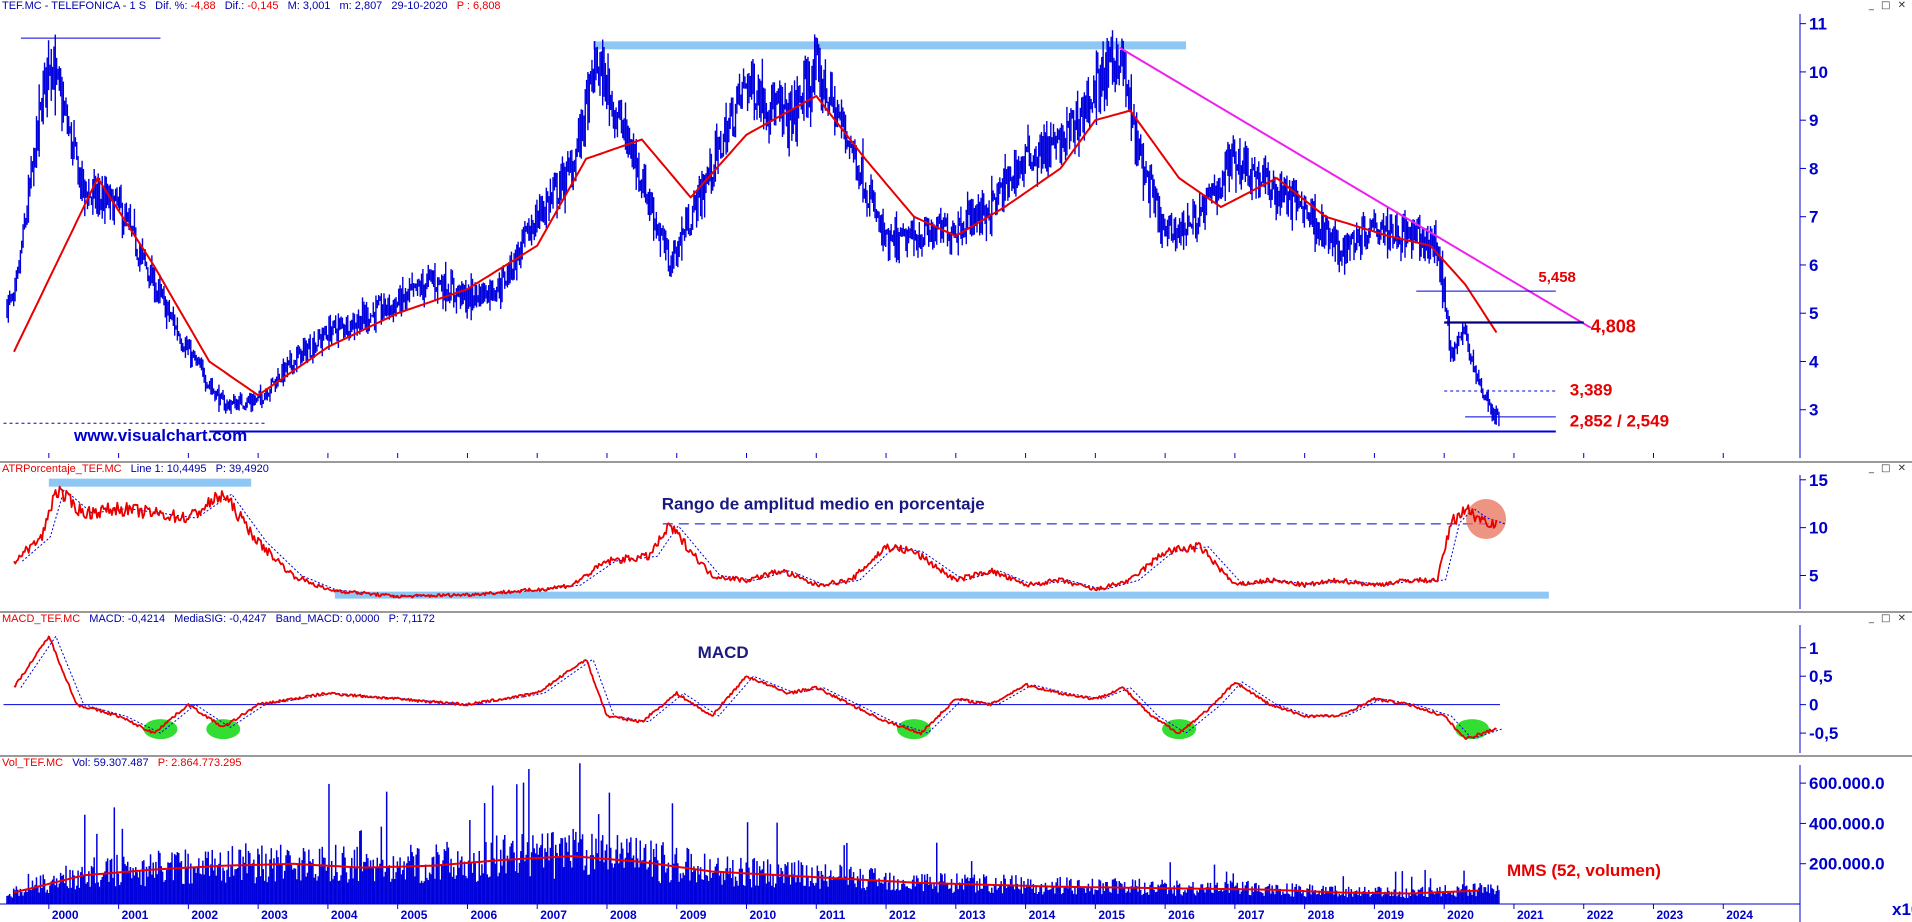 This screenshot has width=1912, height=922. Describe the element at coordinates (1042, 915) in the screenshot. I see `x-tick-label: 2014` at that location.